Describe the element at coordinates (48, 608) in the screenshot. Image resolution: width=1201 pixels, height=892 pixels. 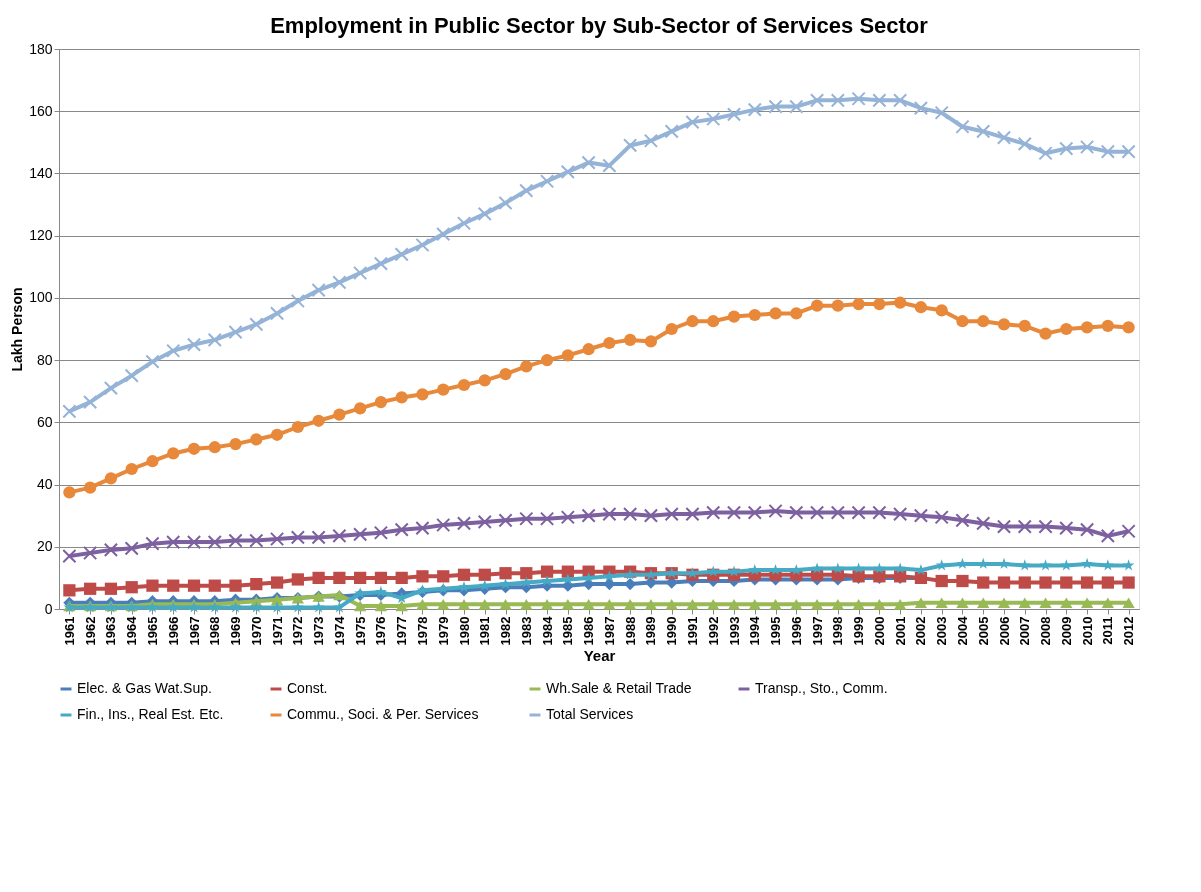
I see `y-tick-label: 0` at that location.